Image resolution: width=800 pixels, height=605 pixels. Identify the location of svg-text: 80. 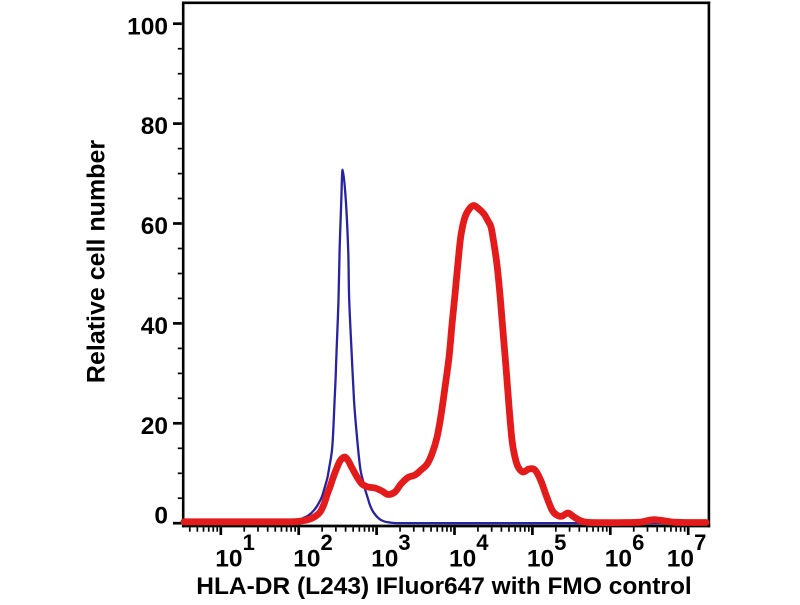
(154, 126).